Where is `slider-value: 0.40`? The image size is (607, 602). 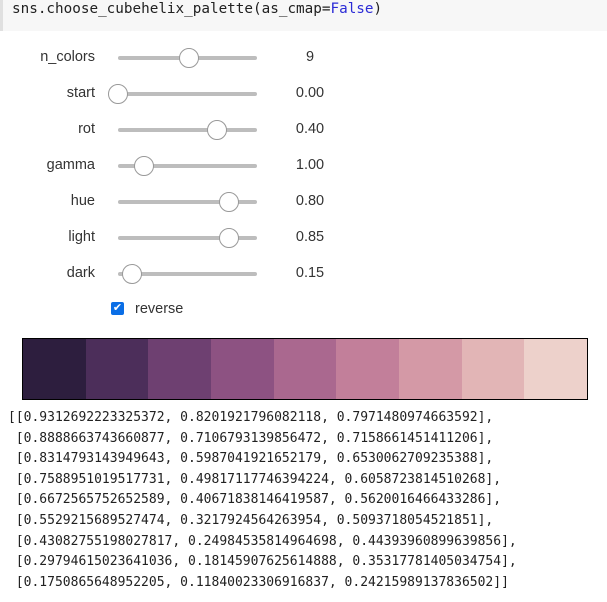
slider-value: 0.40 is located at coordinates (310, 129).